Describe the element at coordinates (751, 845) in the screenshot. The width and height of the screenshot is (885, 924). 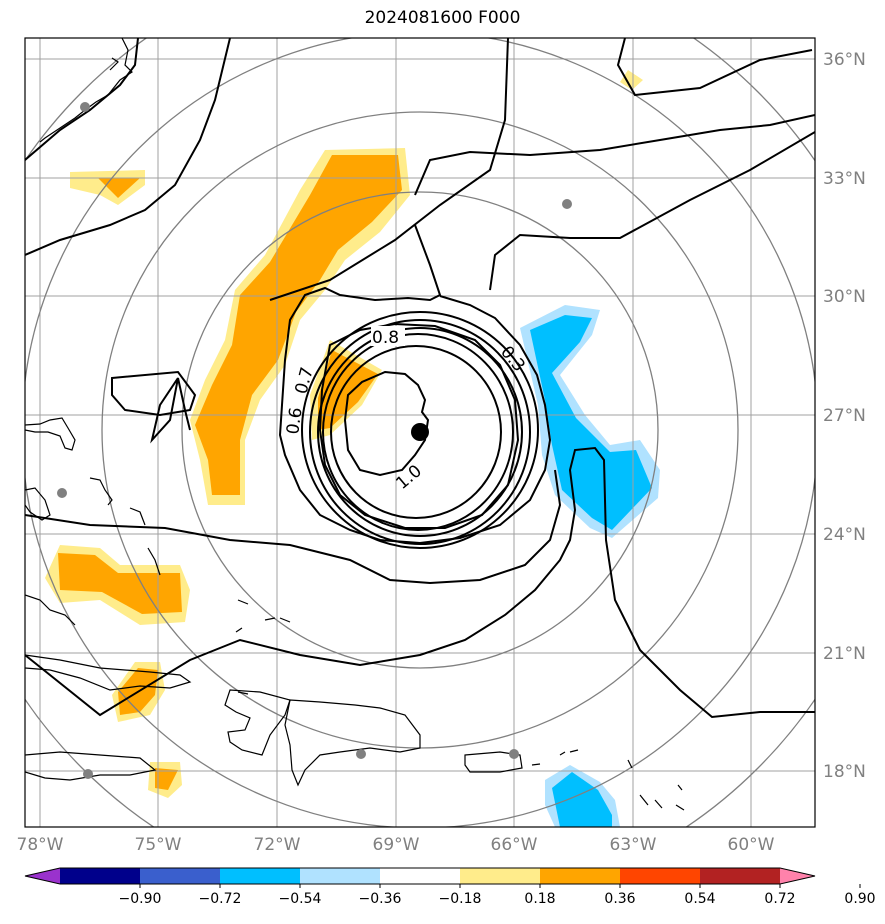
I see `lon-label: 60°W` at that location.